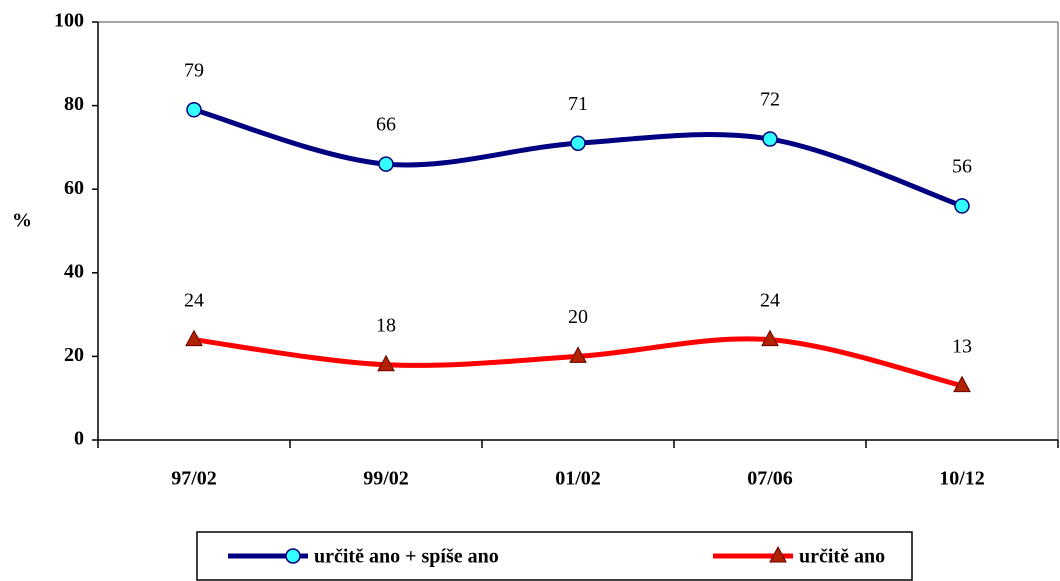 The image size is (1060, 581). What do you see at coordinates (69, 21) in the screenshot?
I see `y-tick-label: 100` at bounding box center [69, 21].